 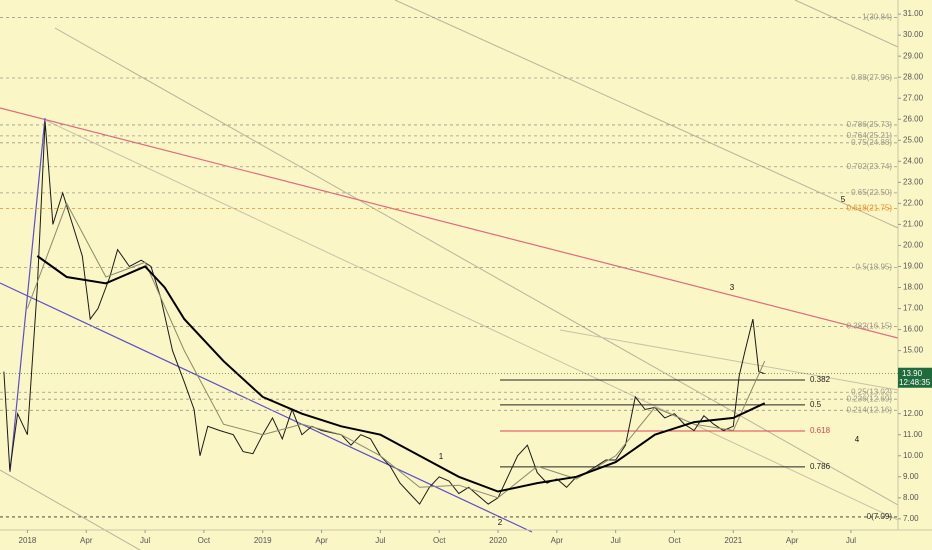 I want to click on wave-line, so click(x=27, y=295).